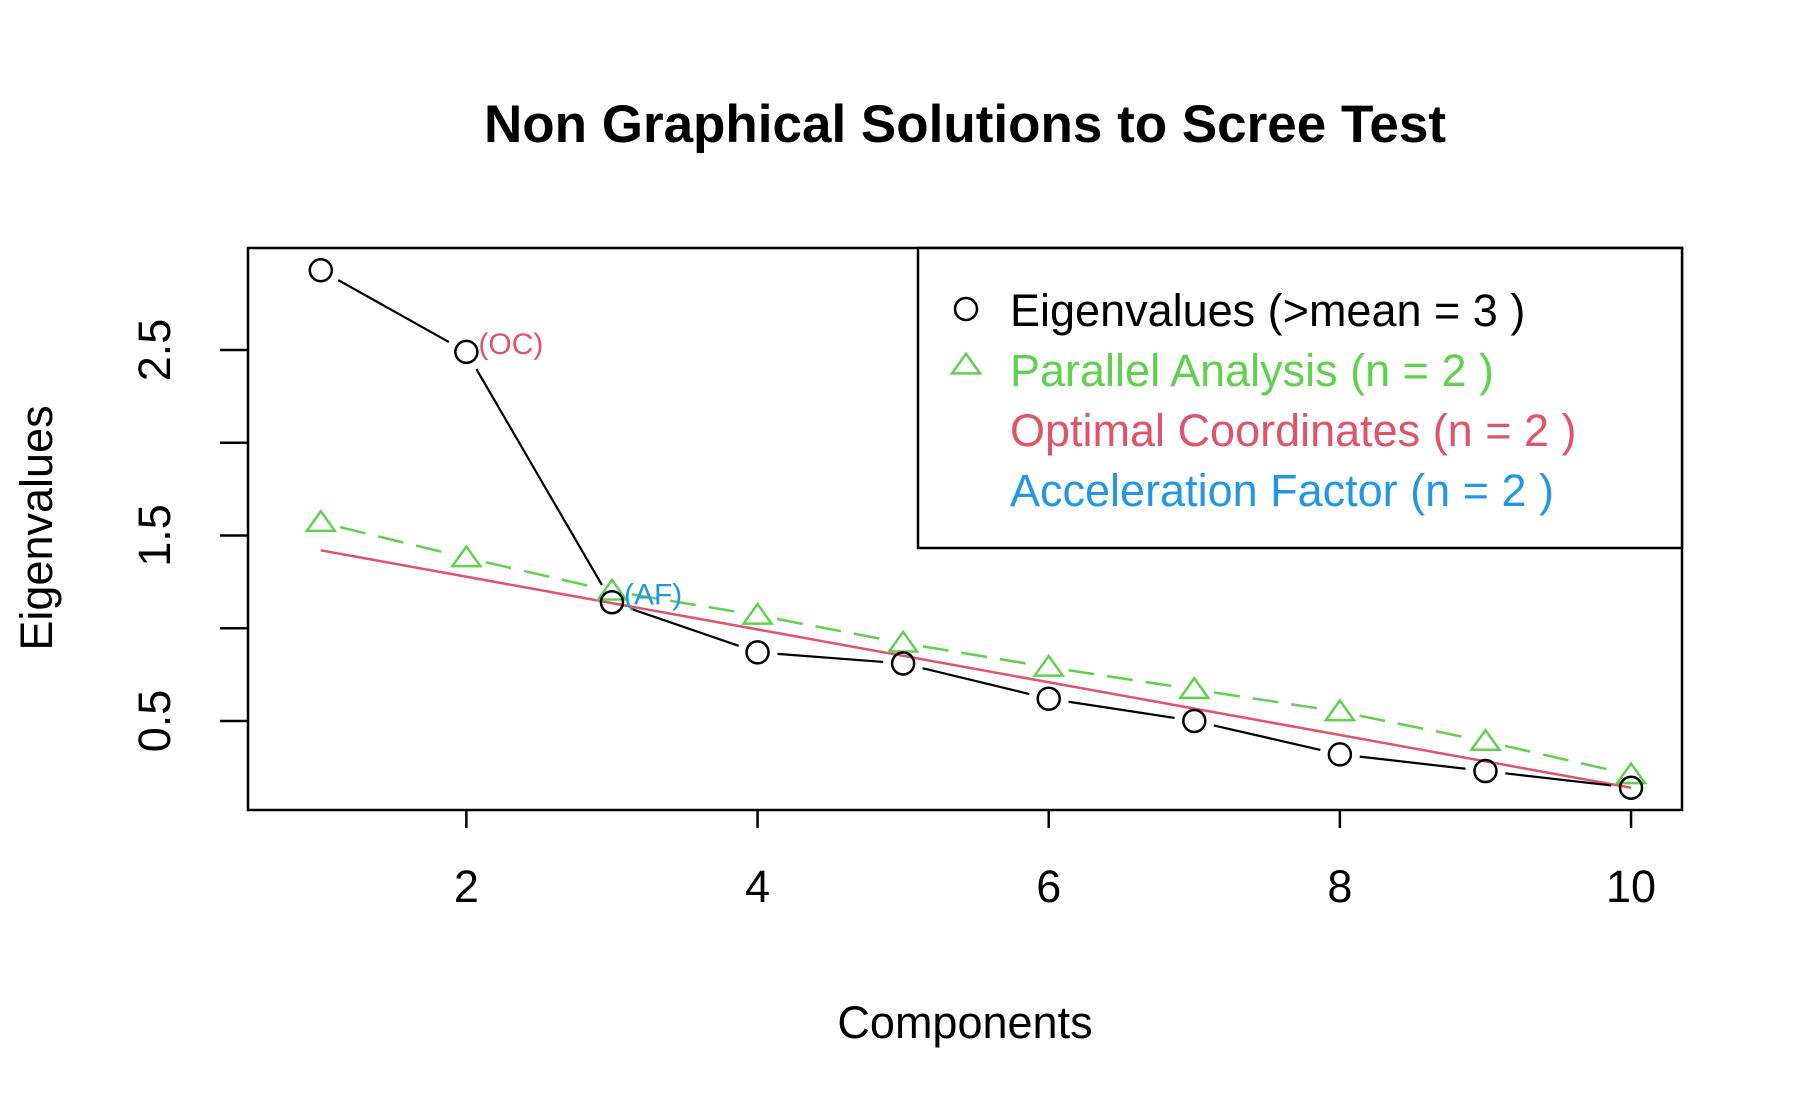 This screenshot has width=1800, height=1112. What do you see at coordinates (966, 363) in the screenshot?
I see `legend-triangle-symbol` at bounding box center [966, 363].